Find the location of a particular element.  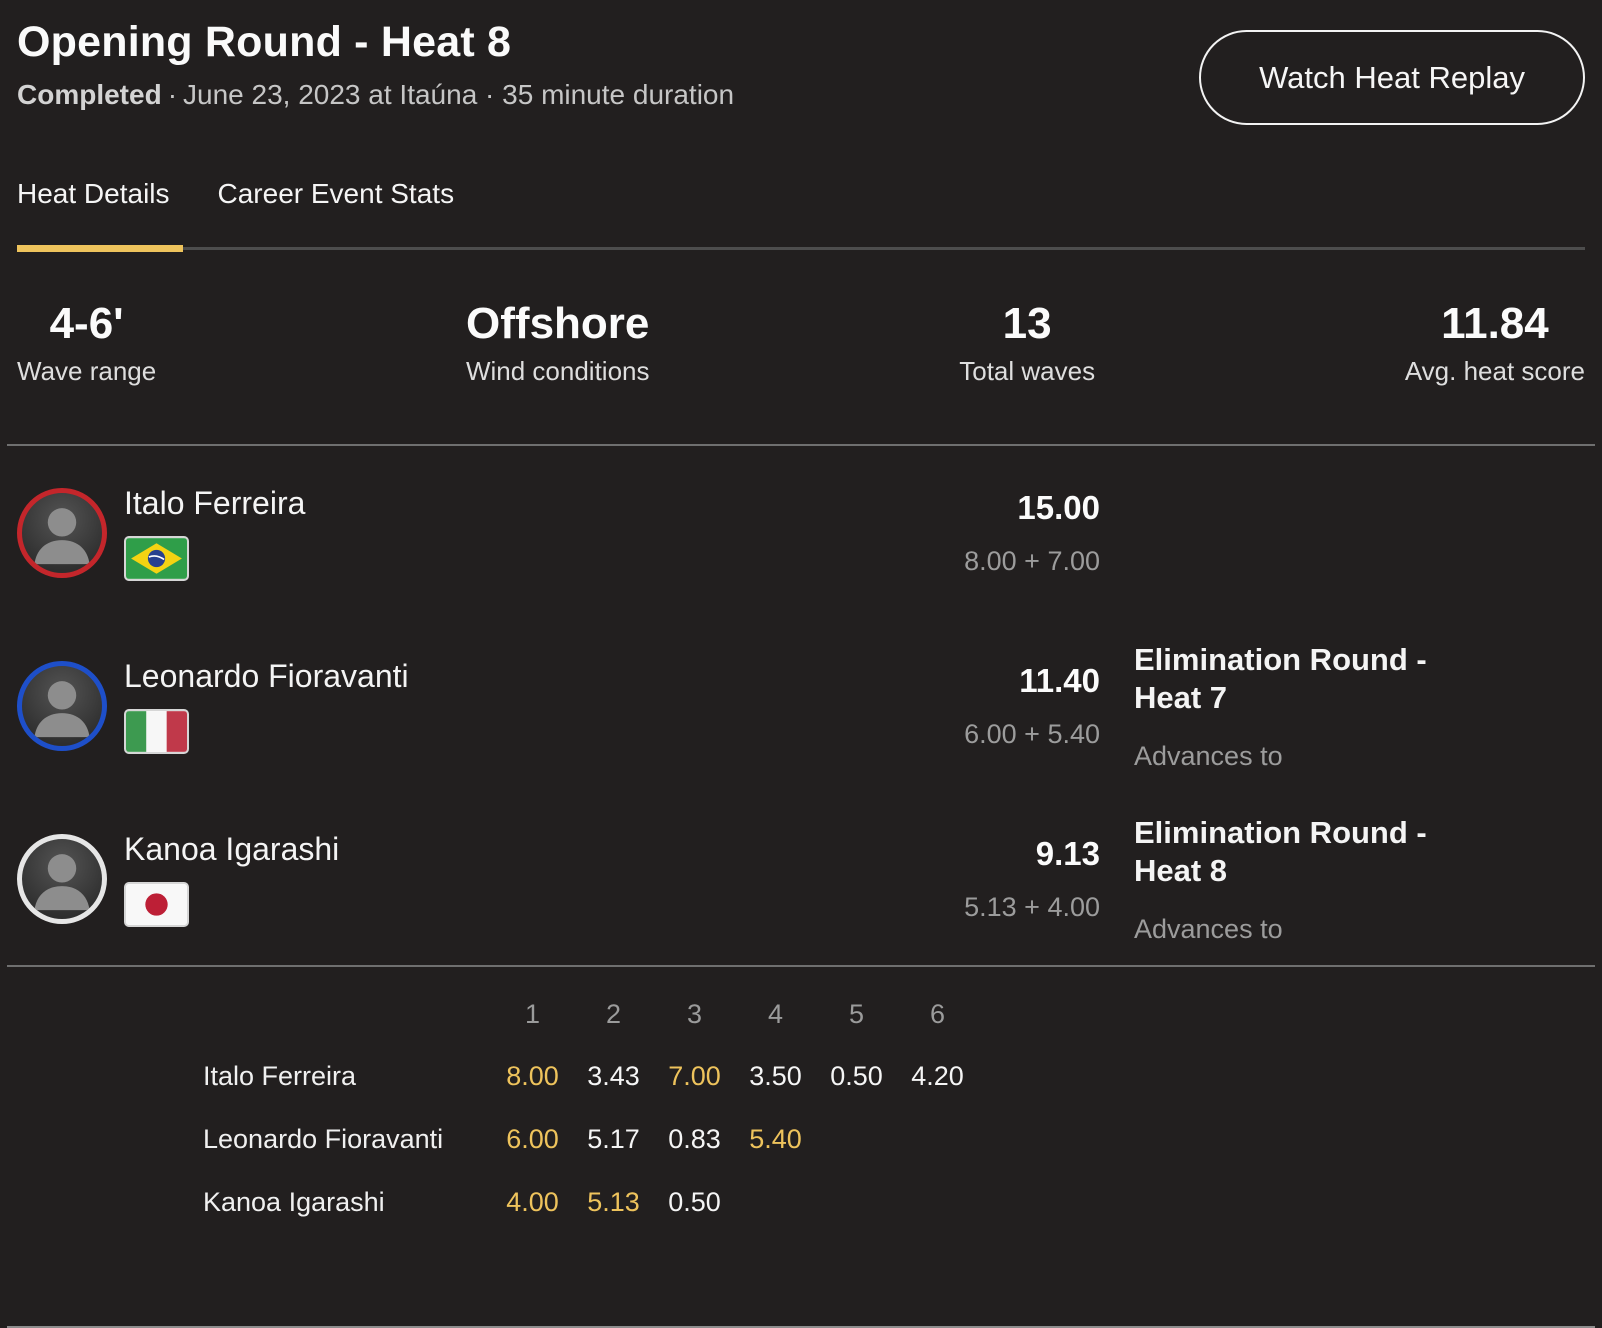

watch-heat-replay-button: Watch Heat Replay is located at coordinates (1392, 77).